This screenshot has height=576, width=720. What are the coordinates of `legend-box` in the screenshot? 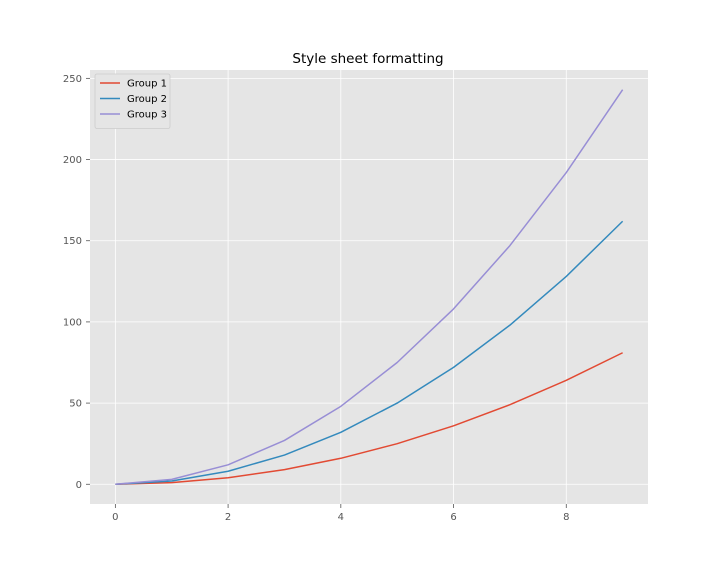 It's located at (132, 101).